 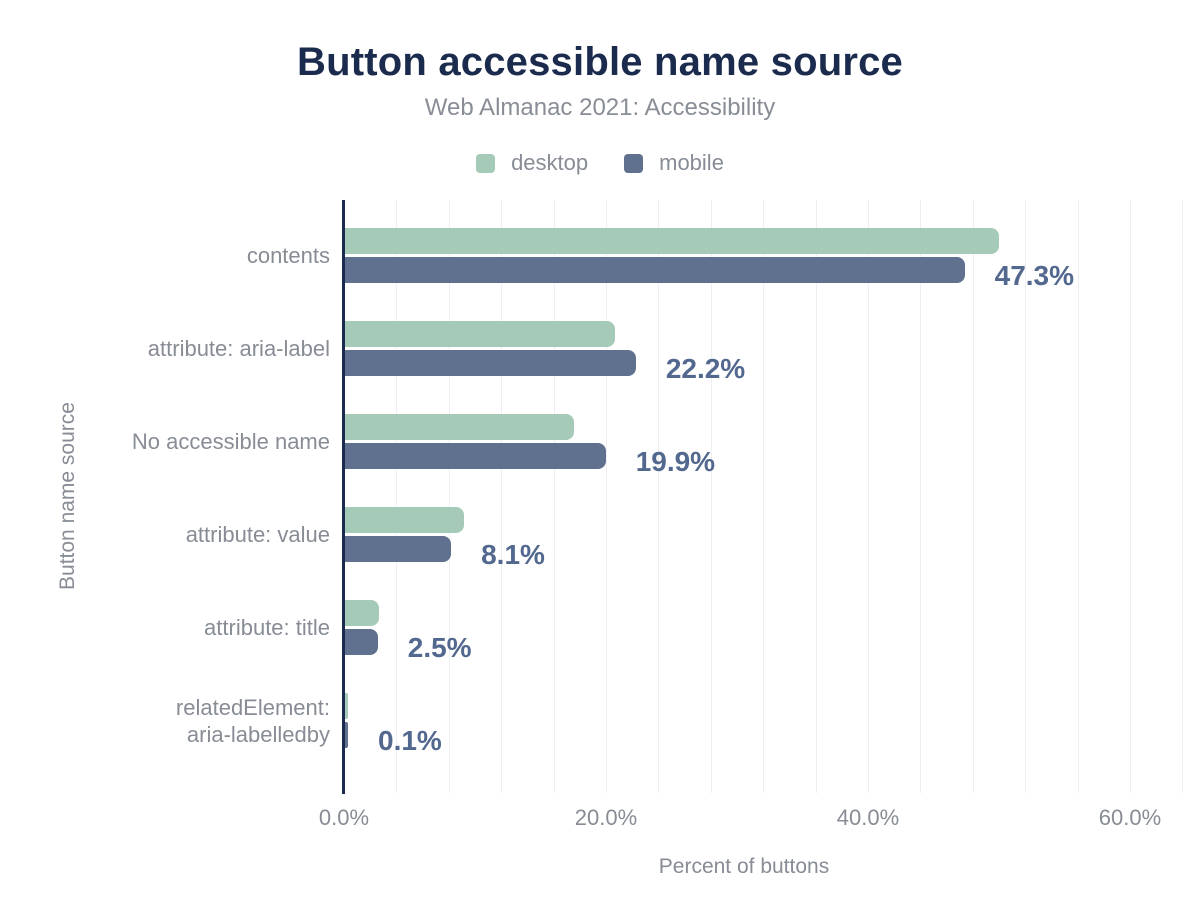 What do you see at coordinates (691, 162) in the screenshot?
I see `legend-label-mobile: mobile` at bounding box center [691, 162].